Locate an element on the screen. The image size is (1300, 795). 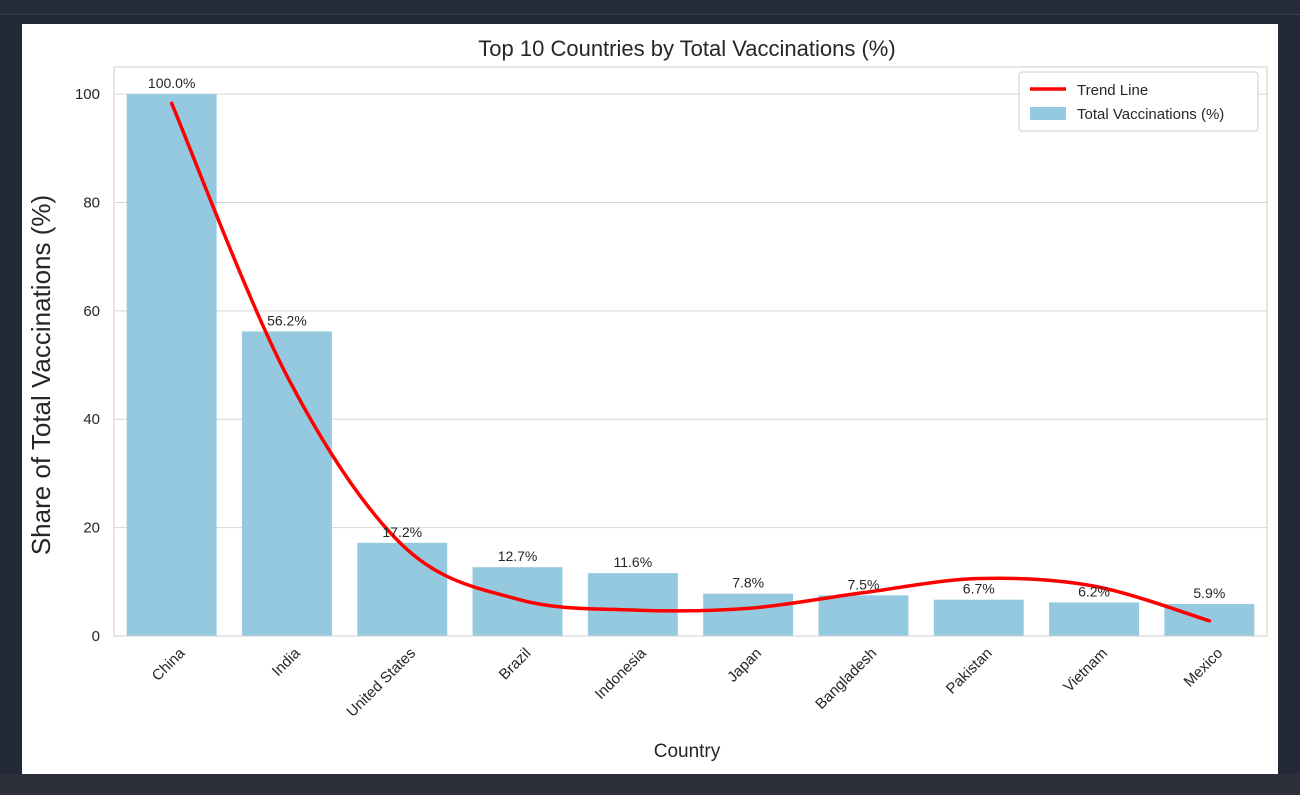
legend-bar-label: Total Vaccinations (%) is located at coordinates (1150, 114).